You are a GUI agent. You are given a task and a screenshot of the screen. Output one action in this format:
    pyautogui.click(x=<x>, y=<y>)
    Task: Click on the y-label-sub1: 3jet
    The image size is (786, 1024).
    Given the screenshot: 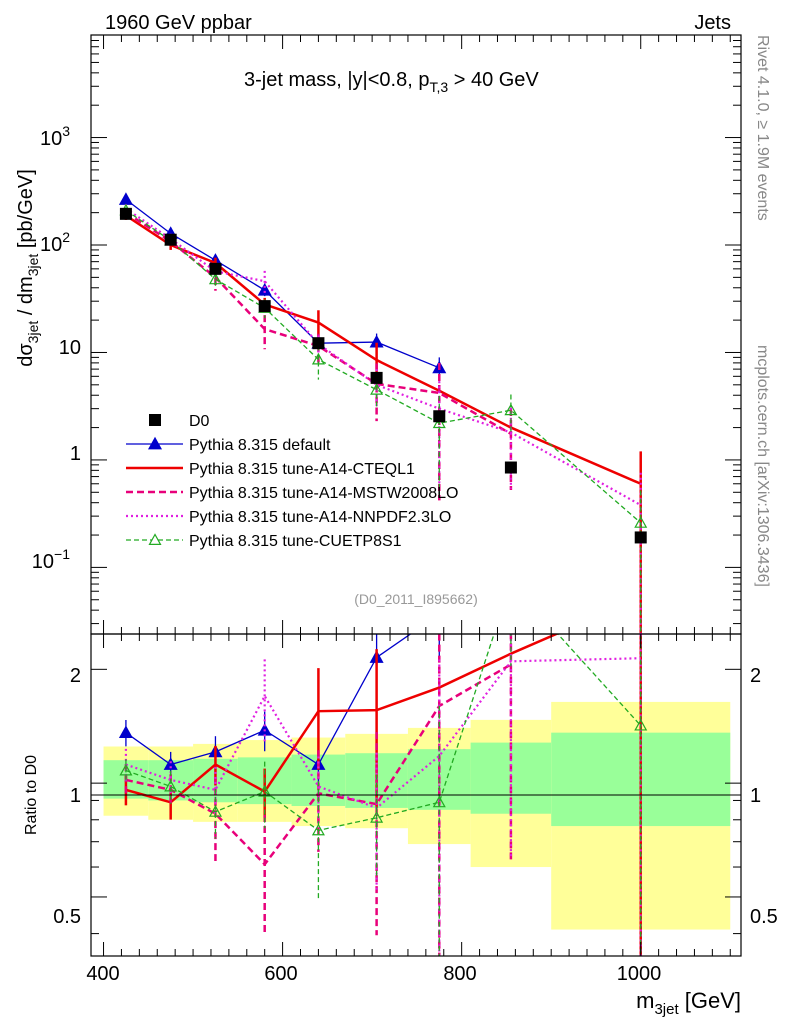 What is the action you would take?
    pyautogui.click(x=33, y=332)
    